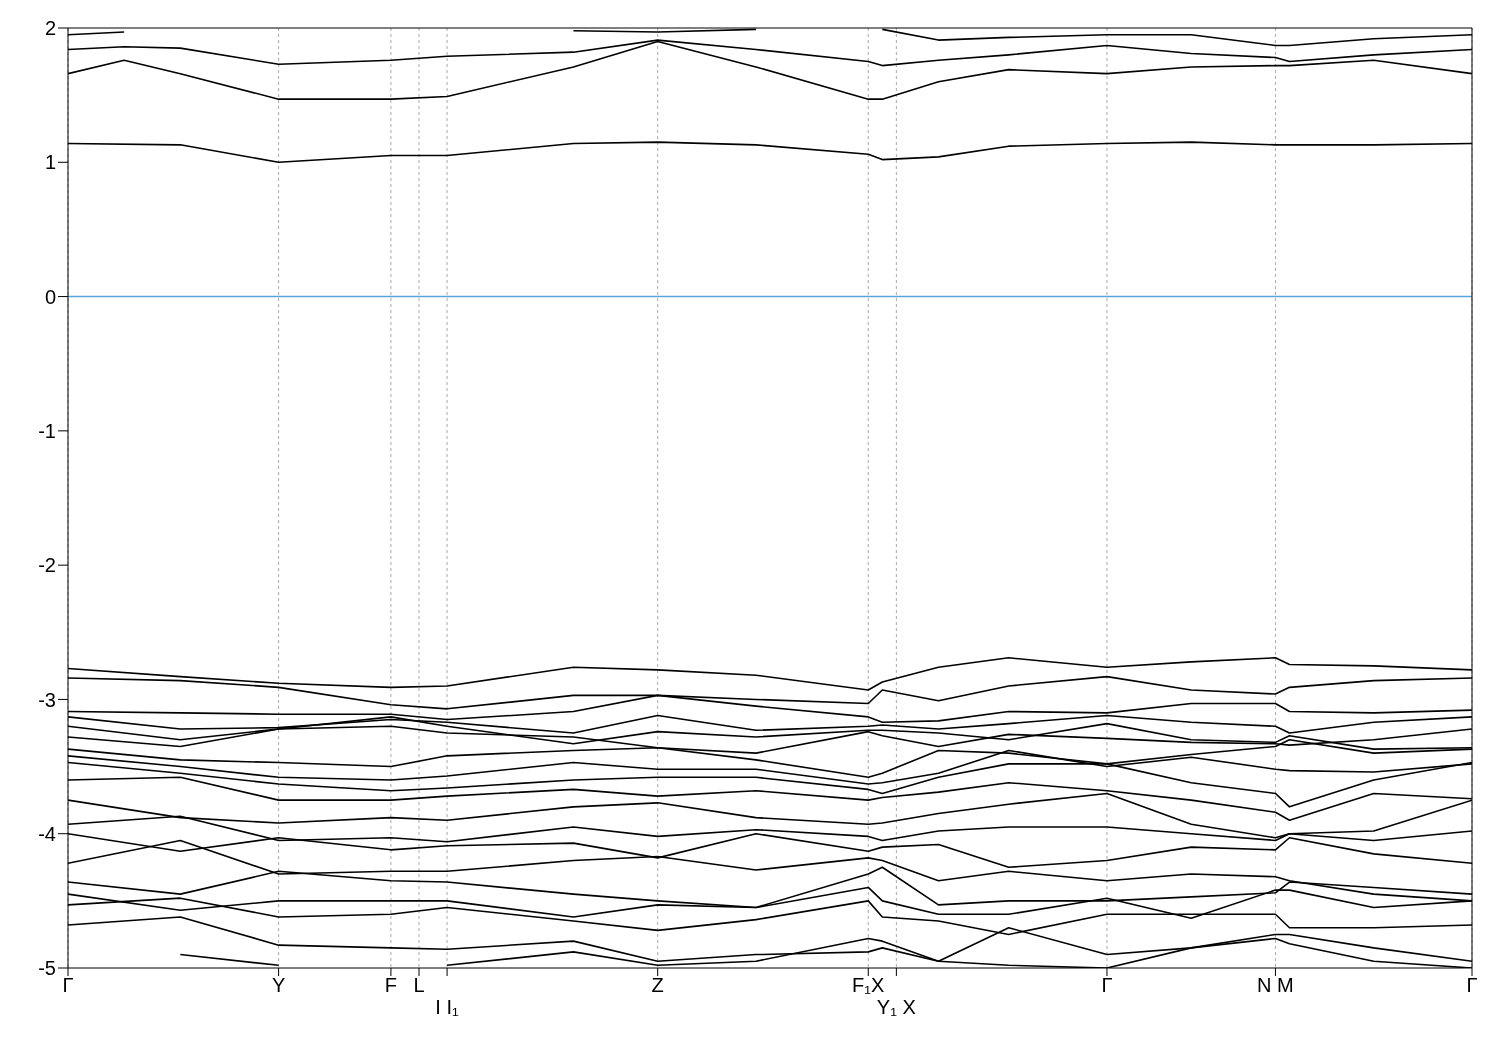 This screenshot has height=1050, width=1500. I want to click on x-tick-label: Z, so click(657, 985).